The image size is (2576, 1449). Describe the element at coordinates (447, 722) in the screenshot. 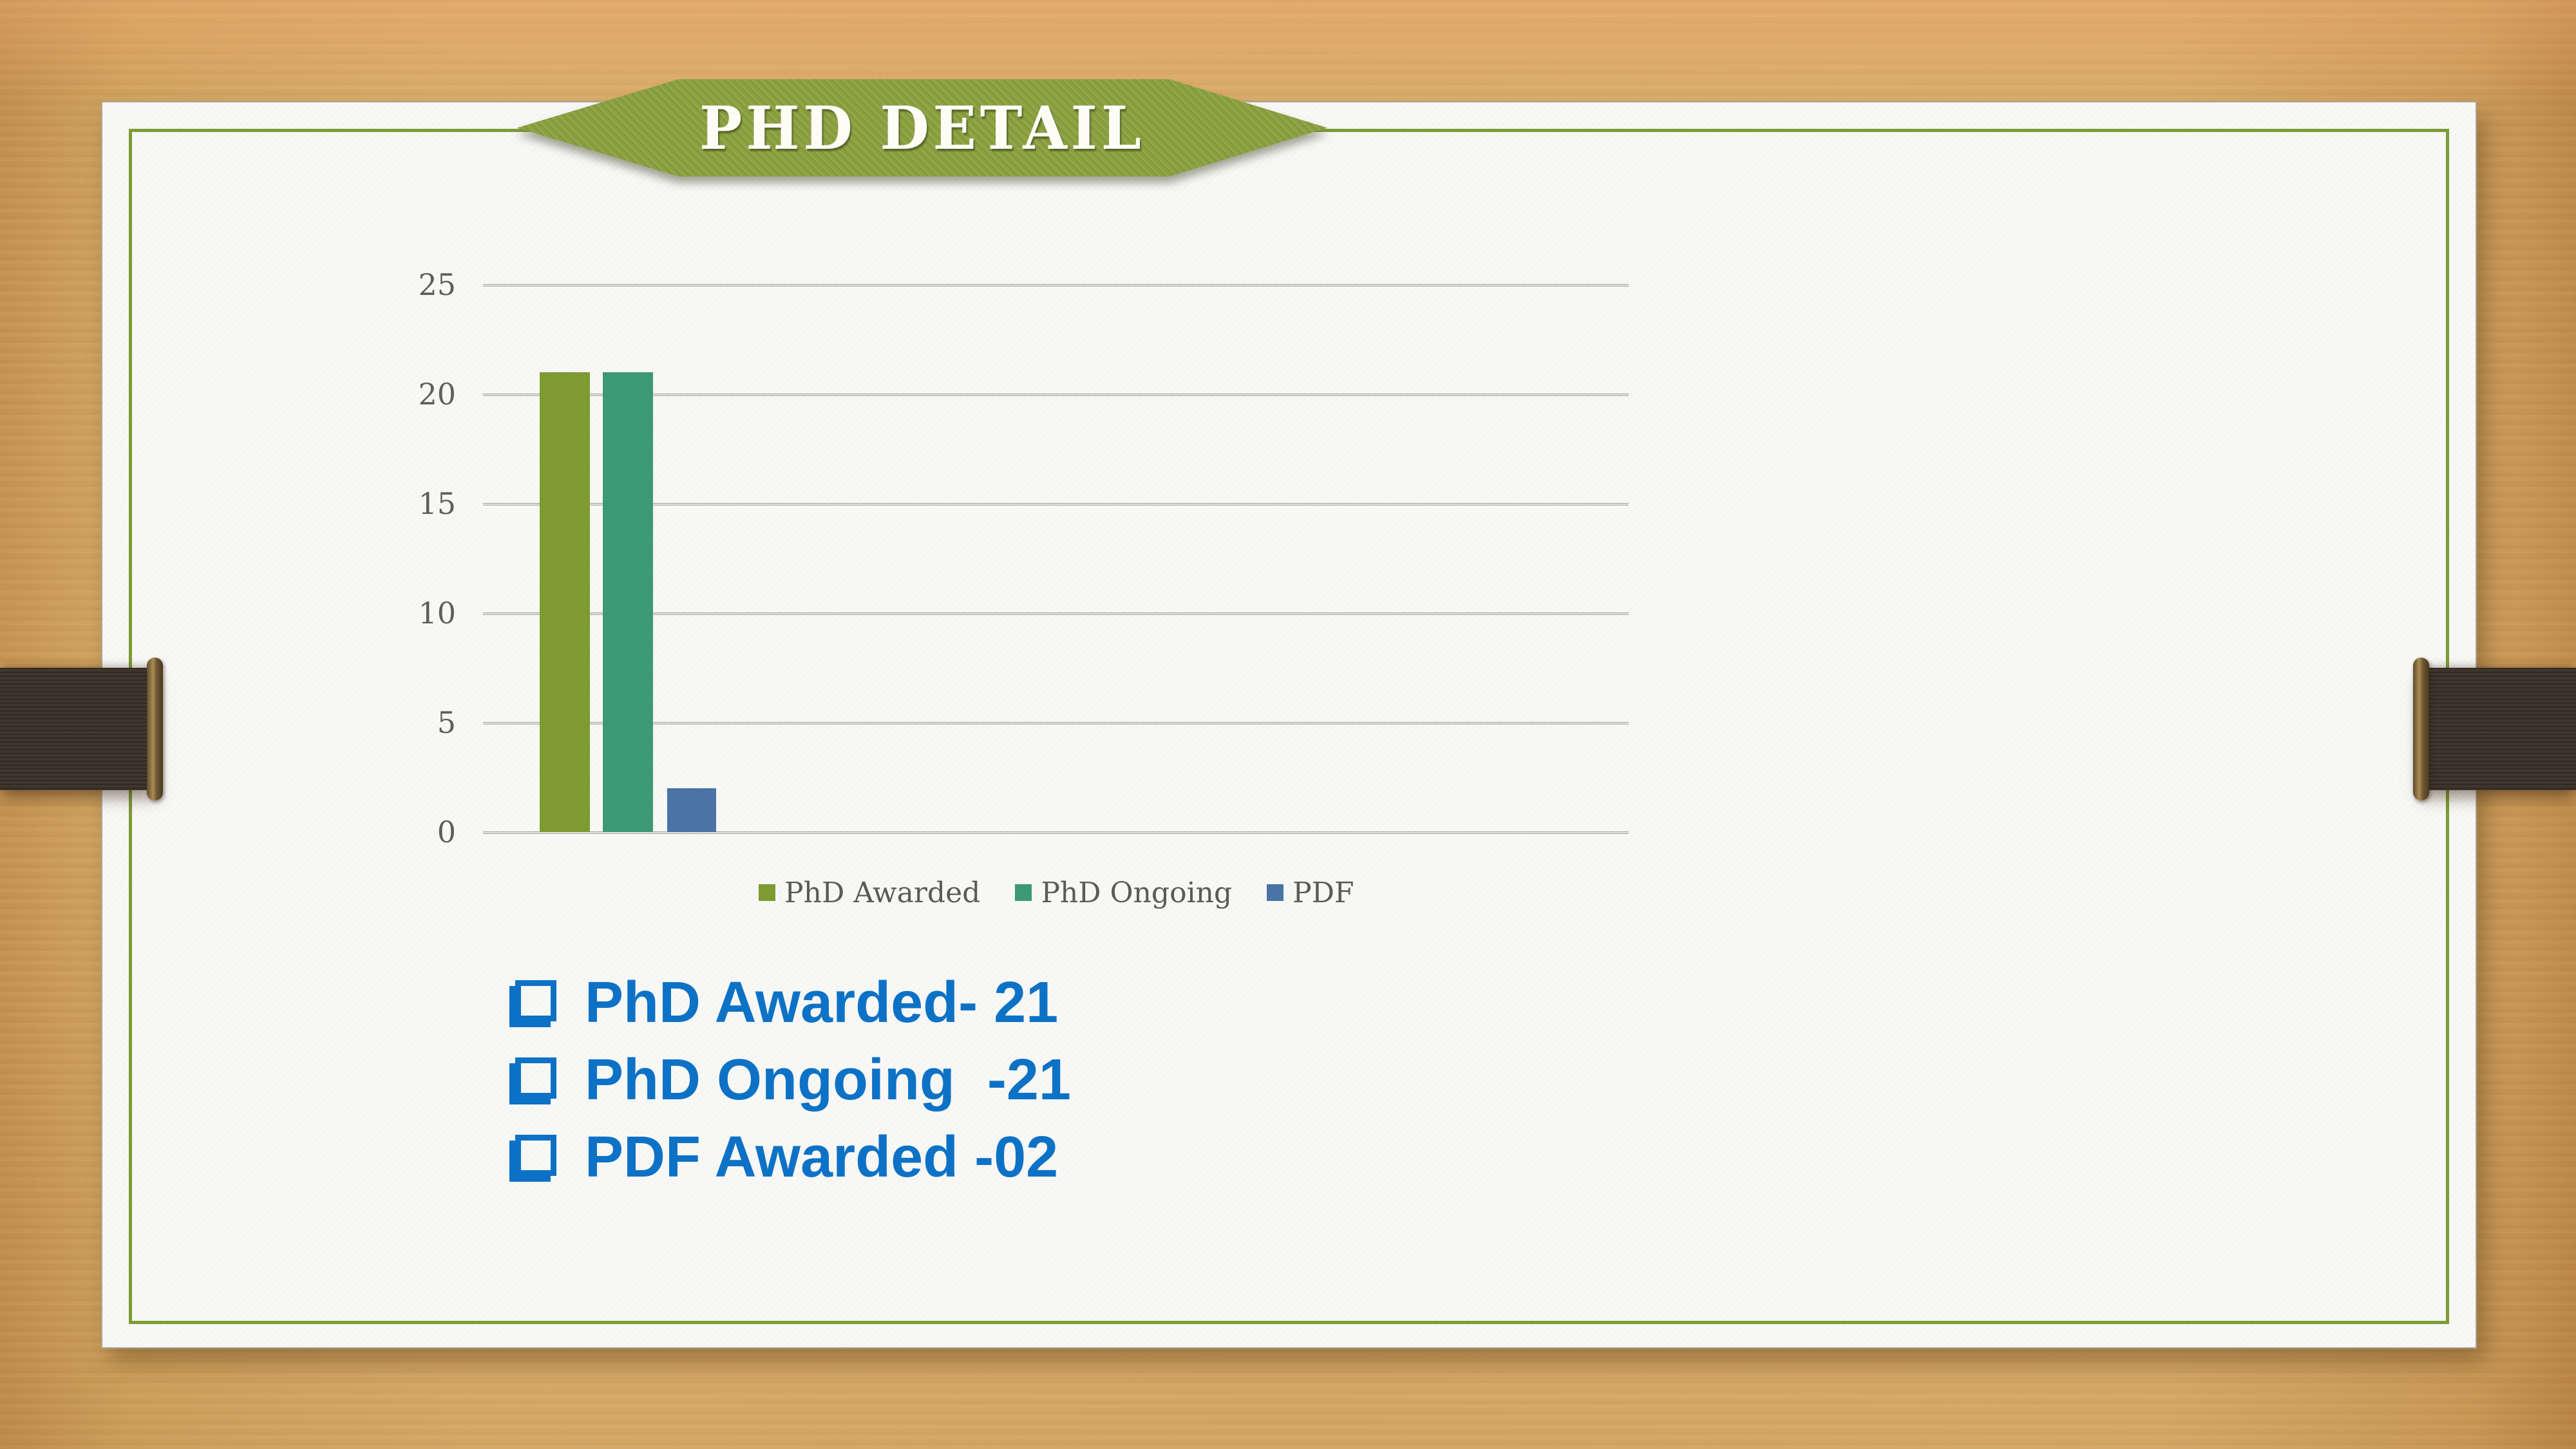

I see `y-axis-label: 5` at that location.